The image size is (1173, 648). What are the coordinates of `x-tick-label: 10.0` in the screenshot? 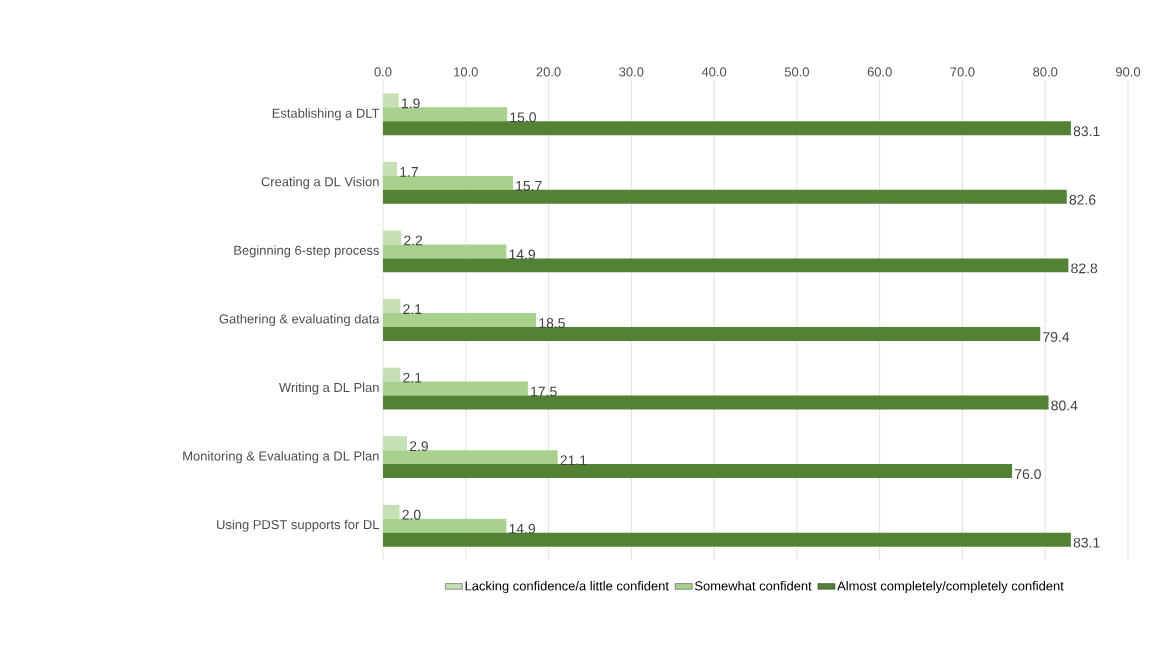 It's located at (466, 72).